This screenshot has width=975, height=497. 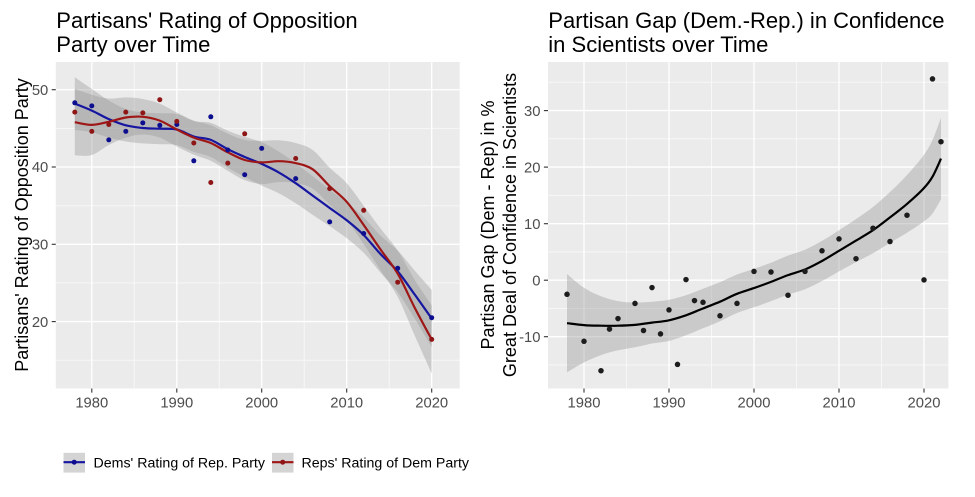 I want to click on svg-text: Dems' Rating of Rep. Party, so click(x=180, y=464).